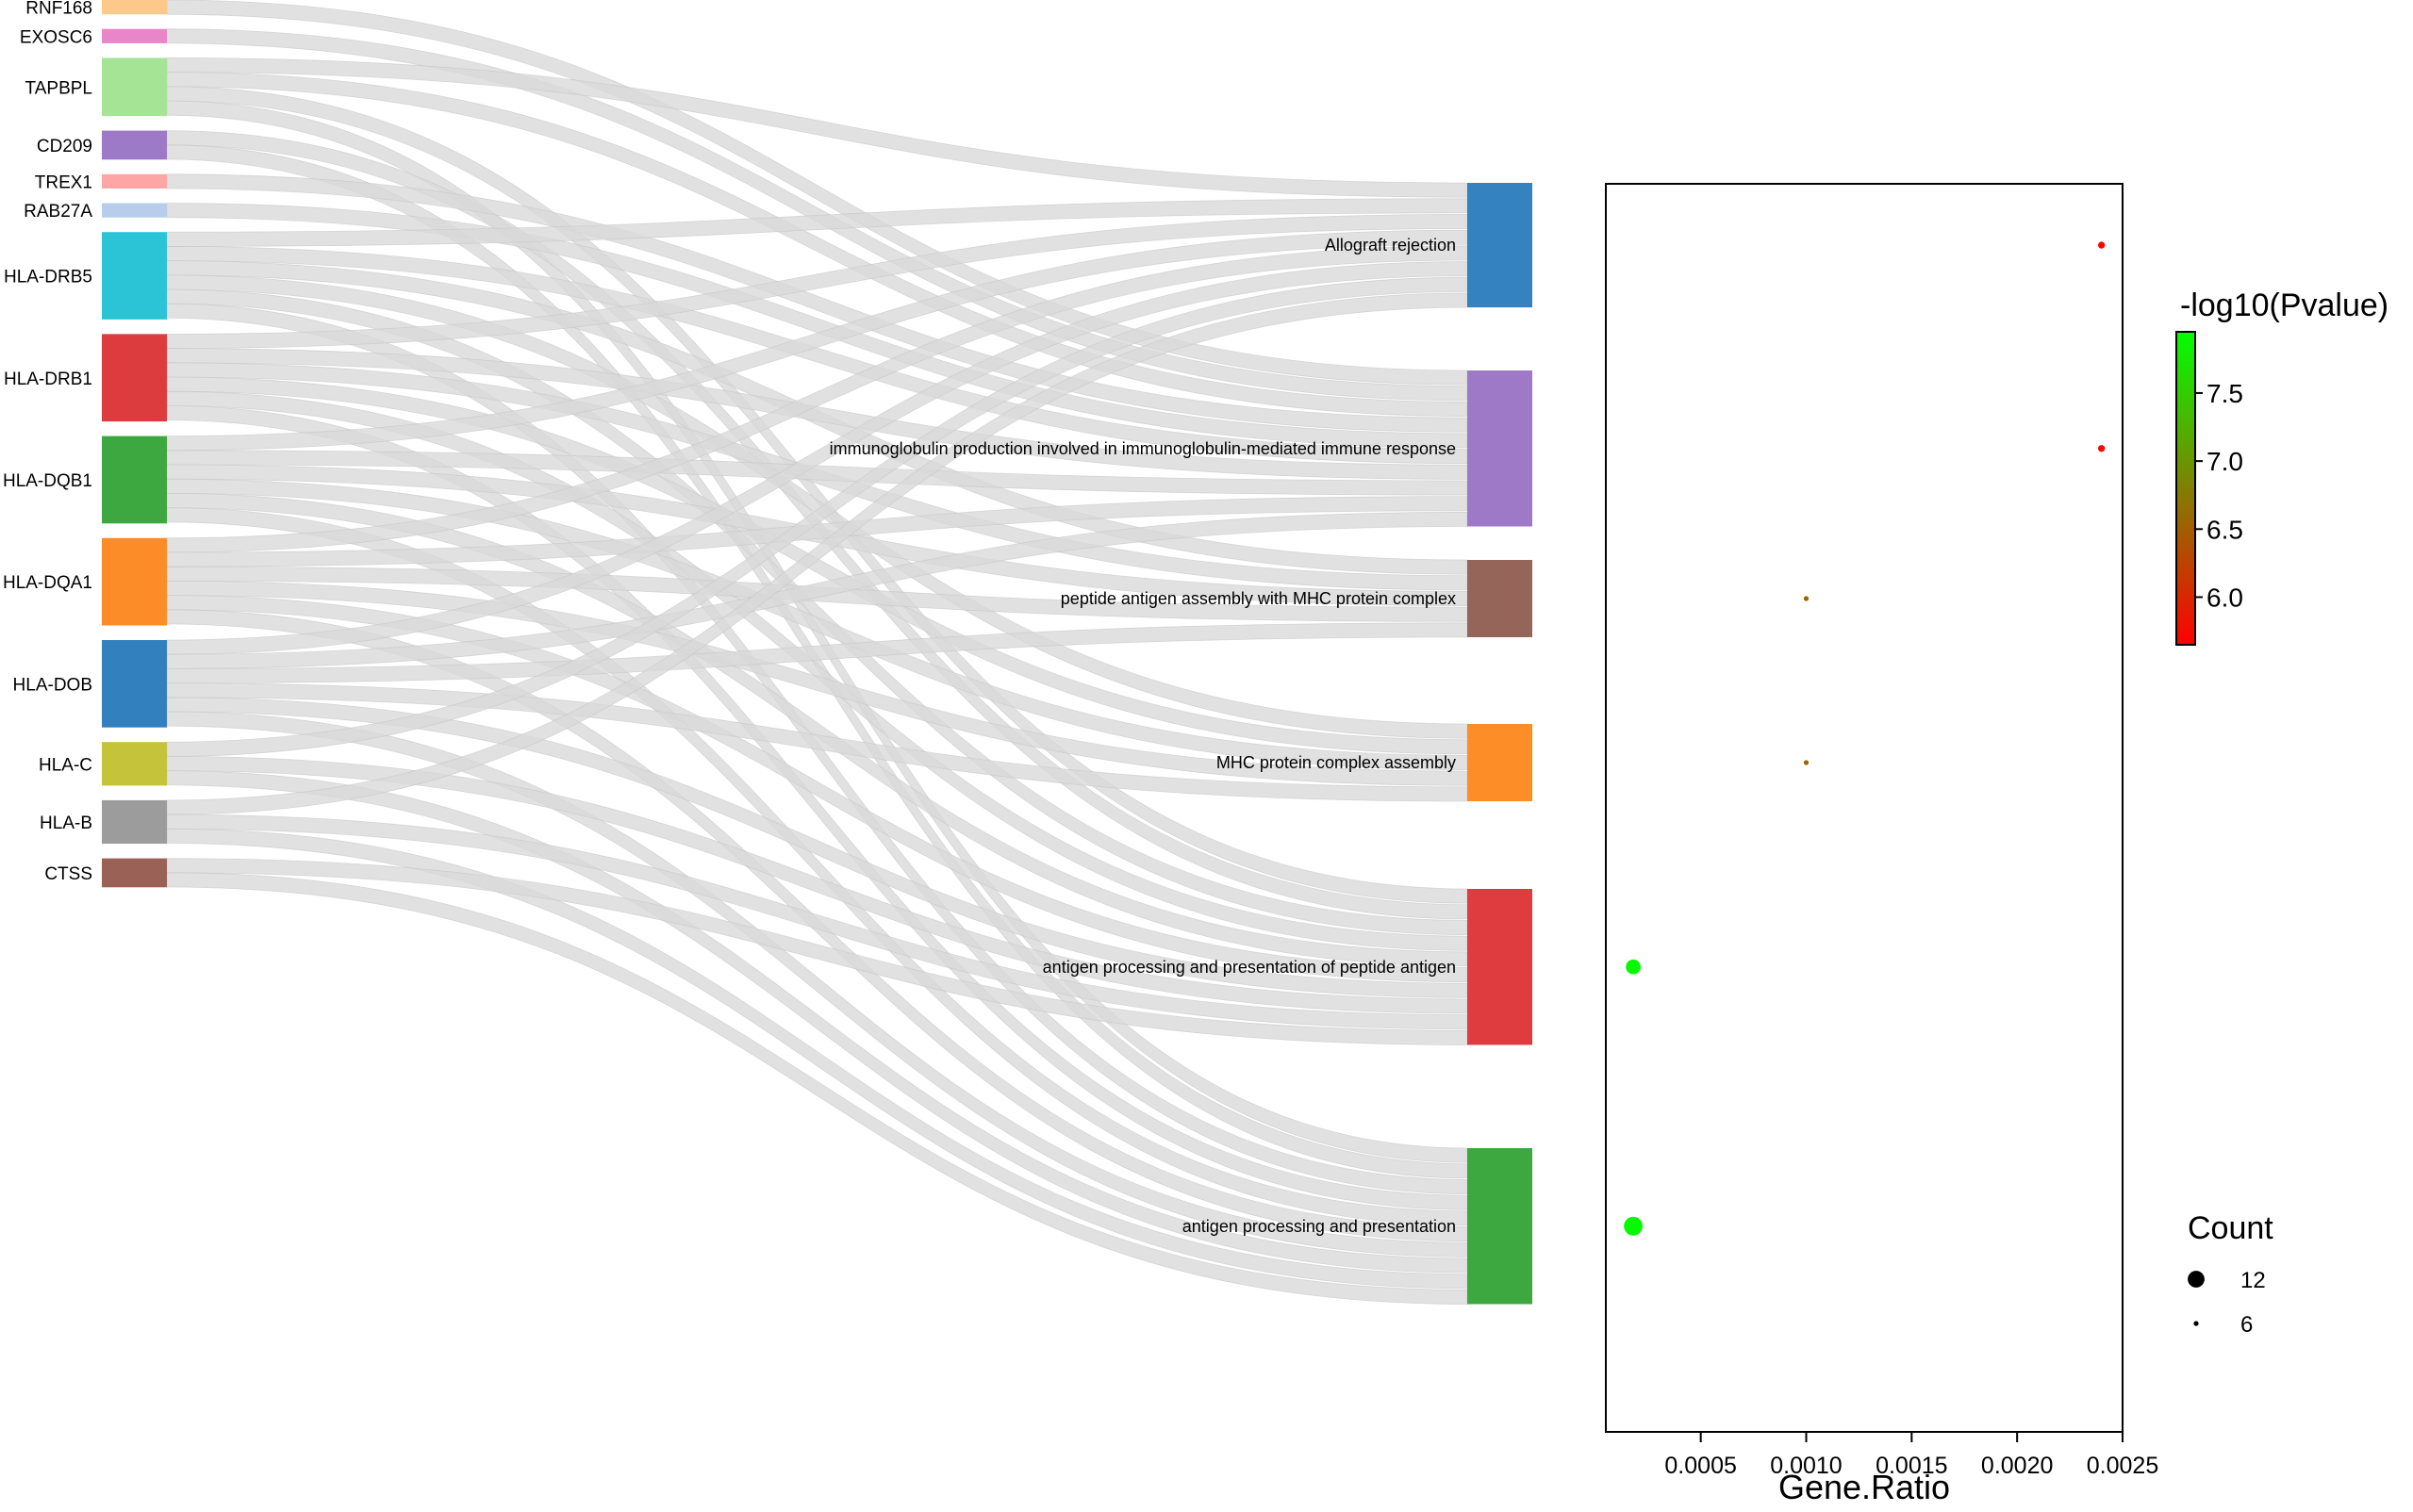 The width and height of the screenshot is (2413, 1512). What do you see at coordinates (2224, 529) in the screenshot?
I see `colorbar-tick-label: 6.5` at bounding box center [2224, 529].